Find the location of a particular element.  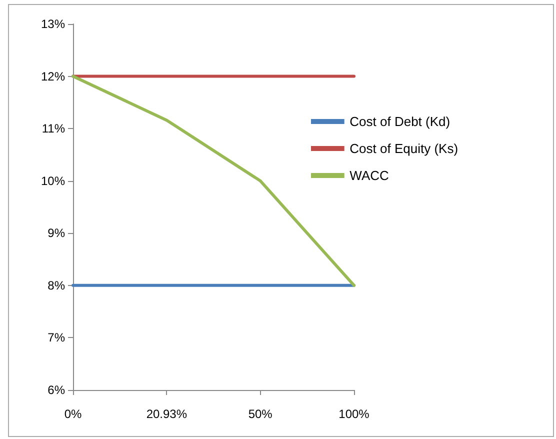

legend-label: Cost of Debt (Kd) is located at coordinates (400, 121).